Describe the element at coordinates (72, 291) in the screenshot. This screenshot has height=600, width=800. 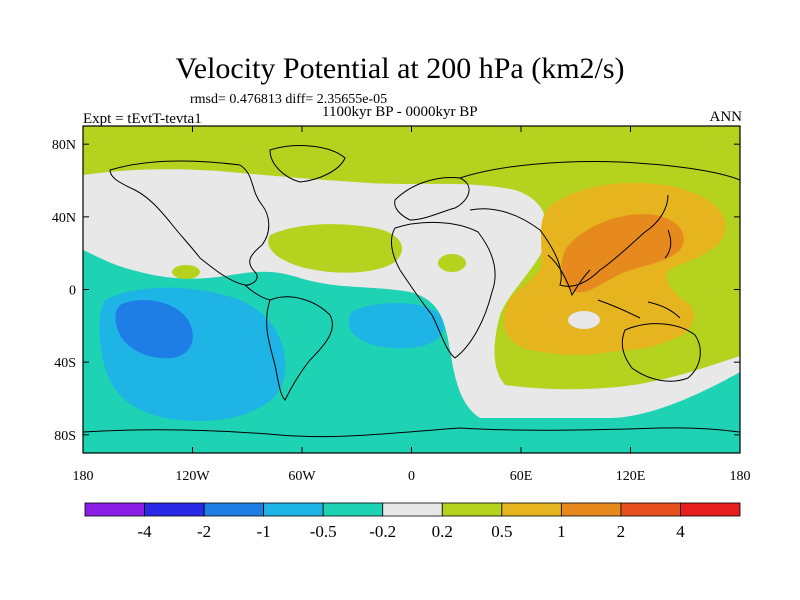
I see `lat-tick-label: 0` at that location.